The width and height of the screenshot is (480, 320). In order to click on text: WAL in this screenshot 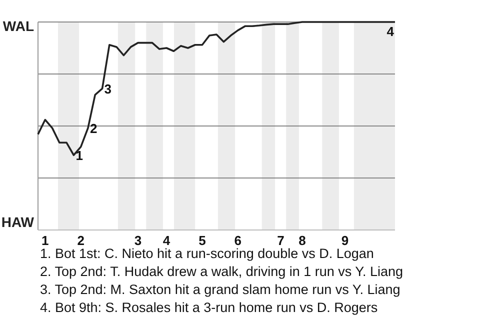, I will do `click(18, 26)`.